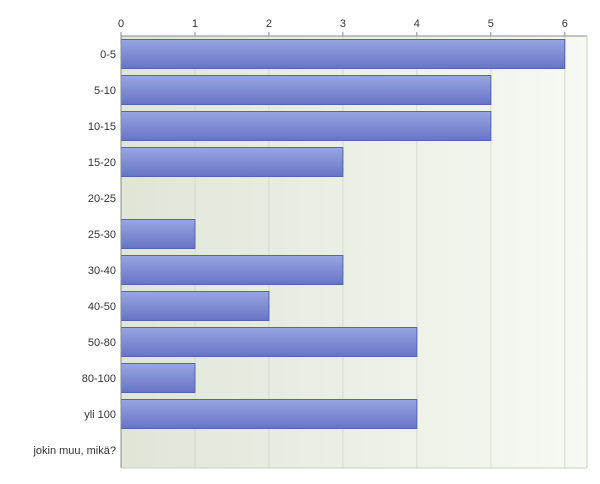 The height and width of the screenshot is (484, 600). What do you see at coordinates (195, 24) in the screenshot?
I see `x-tick-label: 1` at bounding box center [195, 24].